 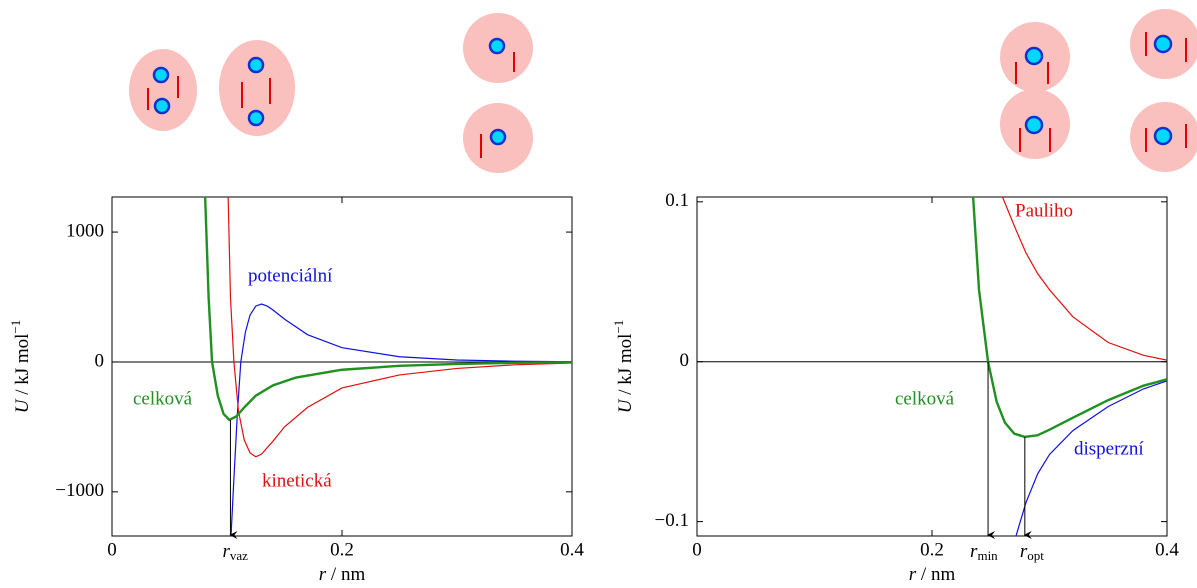 What do you see at coordinates (677, 200) in the screenshot?
I see `y-tick-label: 0.1` at bounding box center [677, 200].